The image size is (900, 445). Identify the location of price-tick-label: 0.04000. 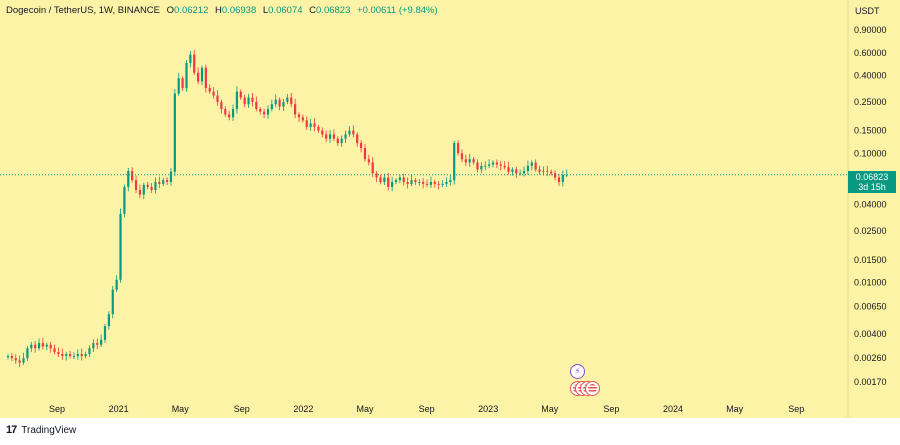
(870, 205).